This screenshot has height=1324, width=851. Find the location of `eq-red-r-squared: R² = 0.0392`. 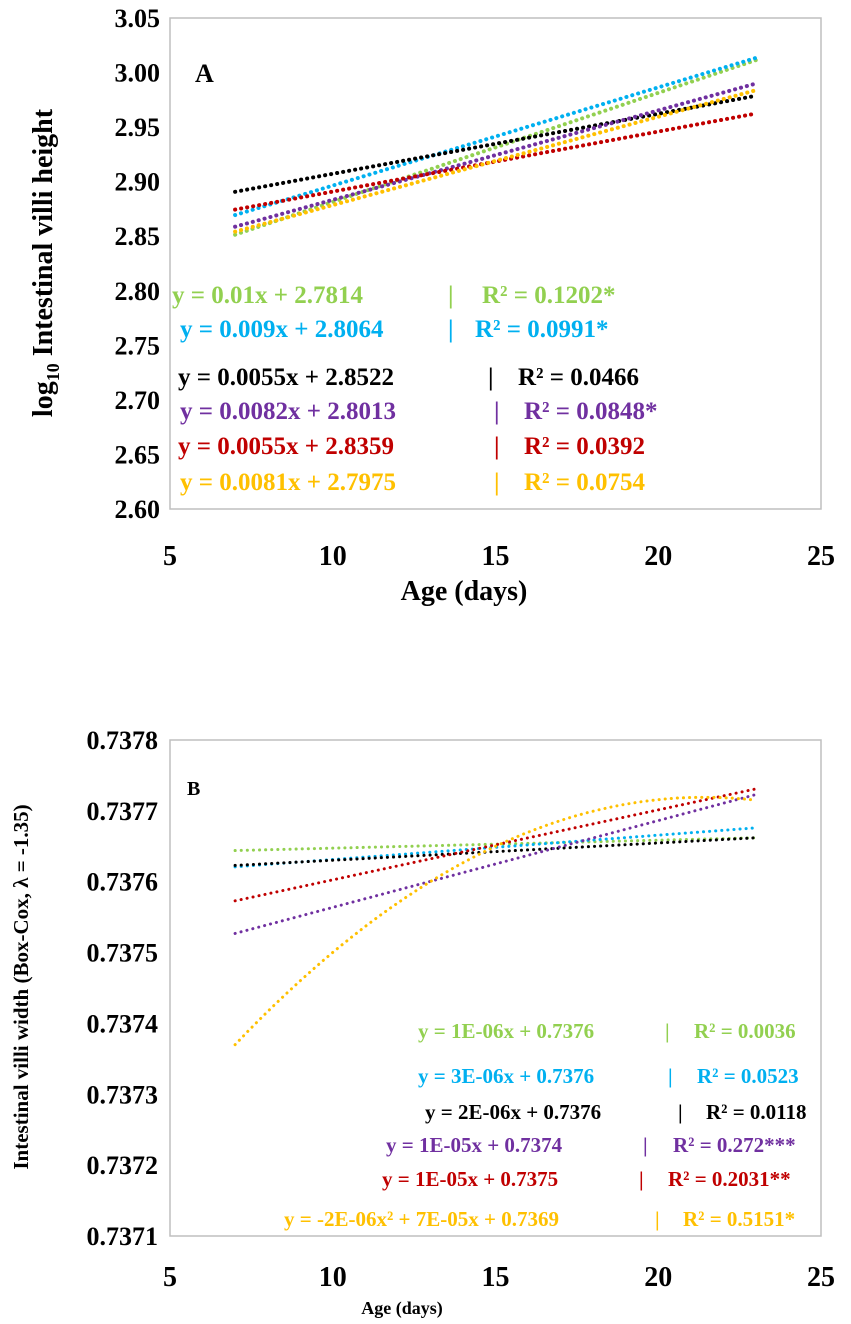

eq-red-r-squared: R² = 0.0392 is located at coordinates (584, 446).